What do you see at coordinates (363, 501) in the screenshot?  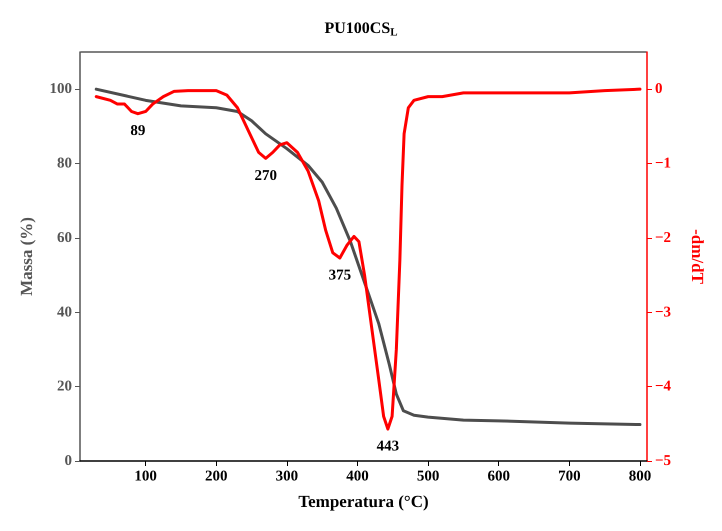 I see `x-axis-title: Temperatura (°C)` at bounding box center [363, 501].